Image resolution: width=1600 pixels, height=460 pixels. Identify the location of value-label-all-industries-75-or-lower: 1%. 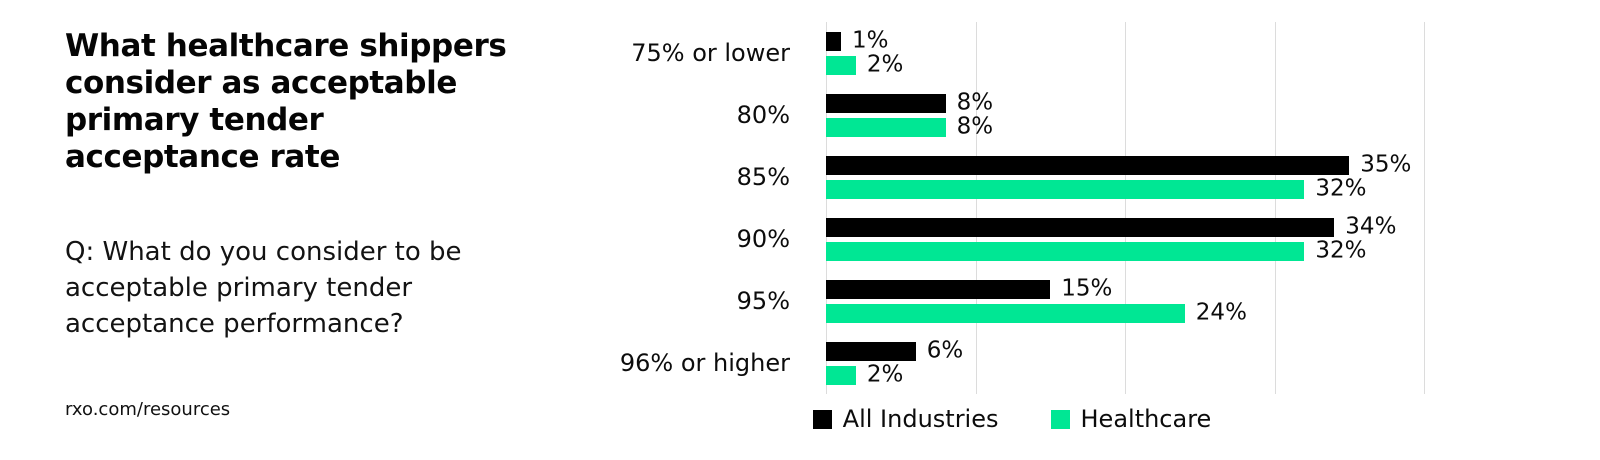
(870, 40).